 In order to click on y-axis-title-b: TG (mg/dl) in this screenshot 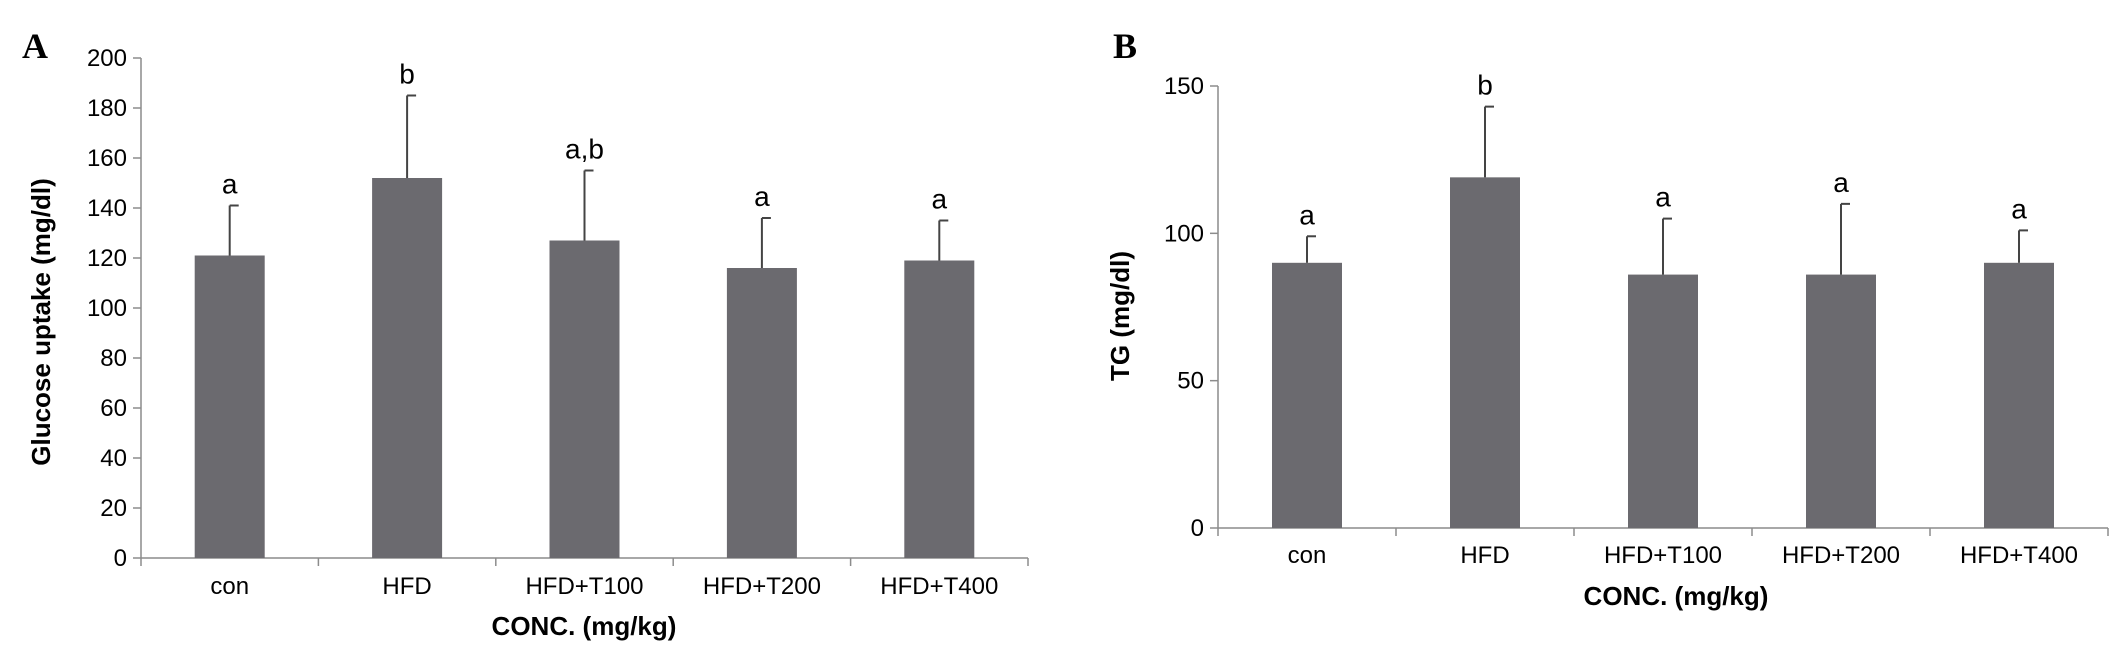, I will do `click(1120, 316)`.